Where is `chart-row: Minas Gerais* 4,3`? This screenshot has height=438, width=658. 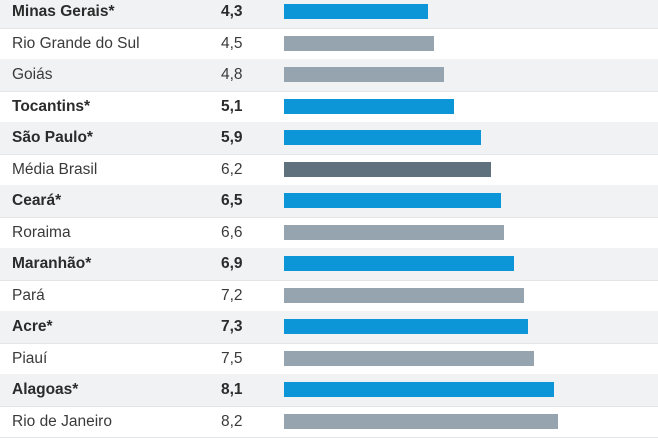 chart-row: Minas Gerais* 4,3 is located at coordinates (329, 14).